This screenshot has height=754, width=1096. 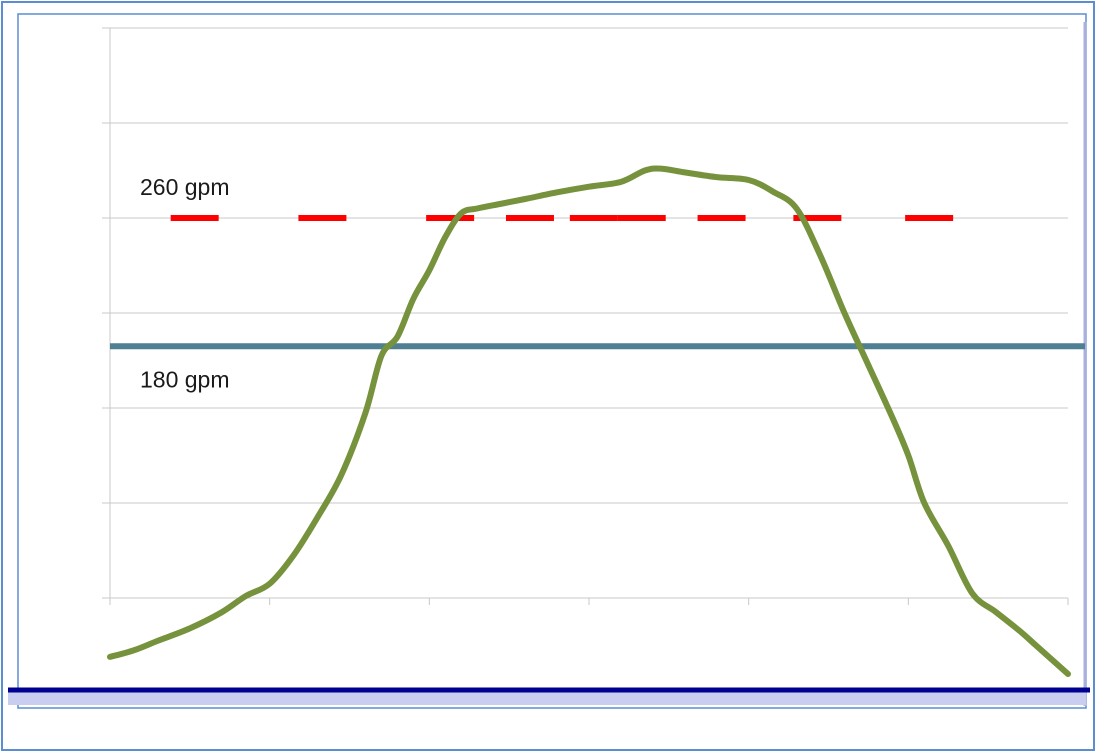 What do you see at coordinates (589, 601) in the screenshot?
I see `x-axis-ticks` at bounding box center [589, 601].